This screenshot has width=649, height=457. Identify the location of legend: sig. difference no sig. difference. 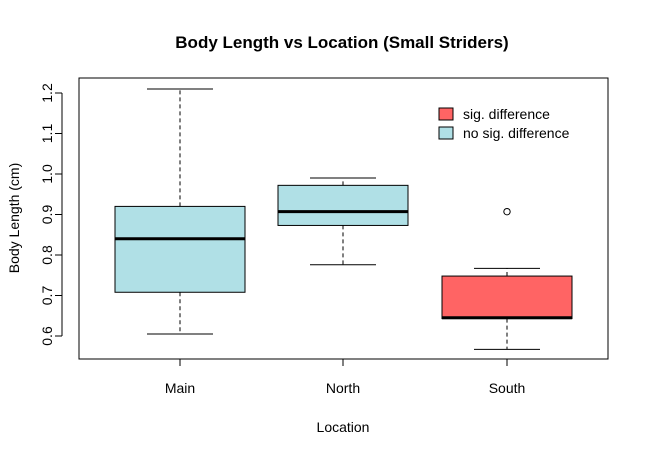
(504, 123).